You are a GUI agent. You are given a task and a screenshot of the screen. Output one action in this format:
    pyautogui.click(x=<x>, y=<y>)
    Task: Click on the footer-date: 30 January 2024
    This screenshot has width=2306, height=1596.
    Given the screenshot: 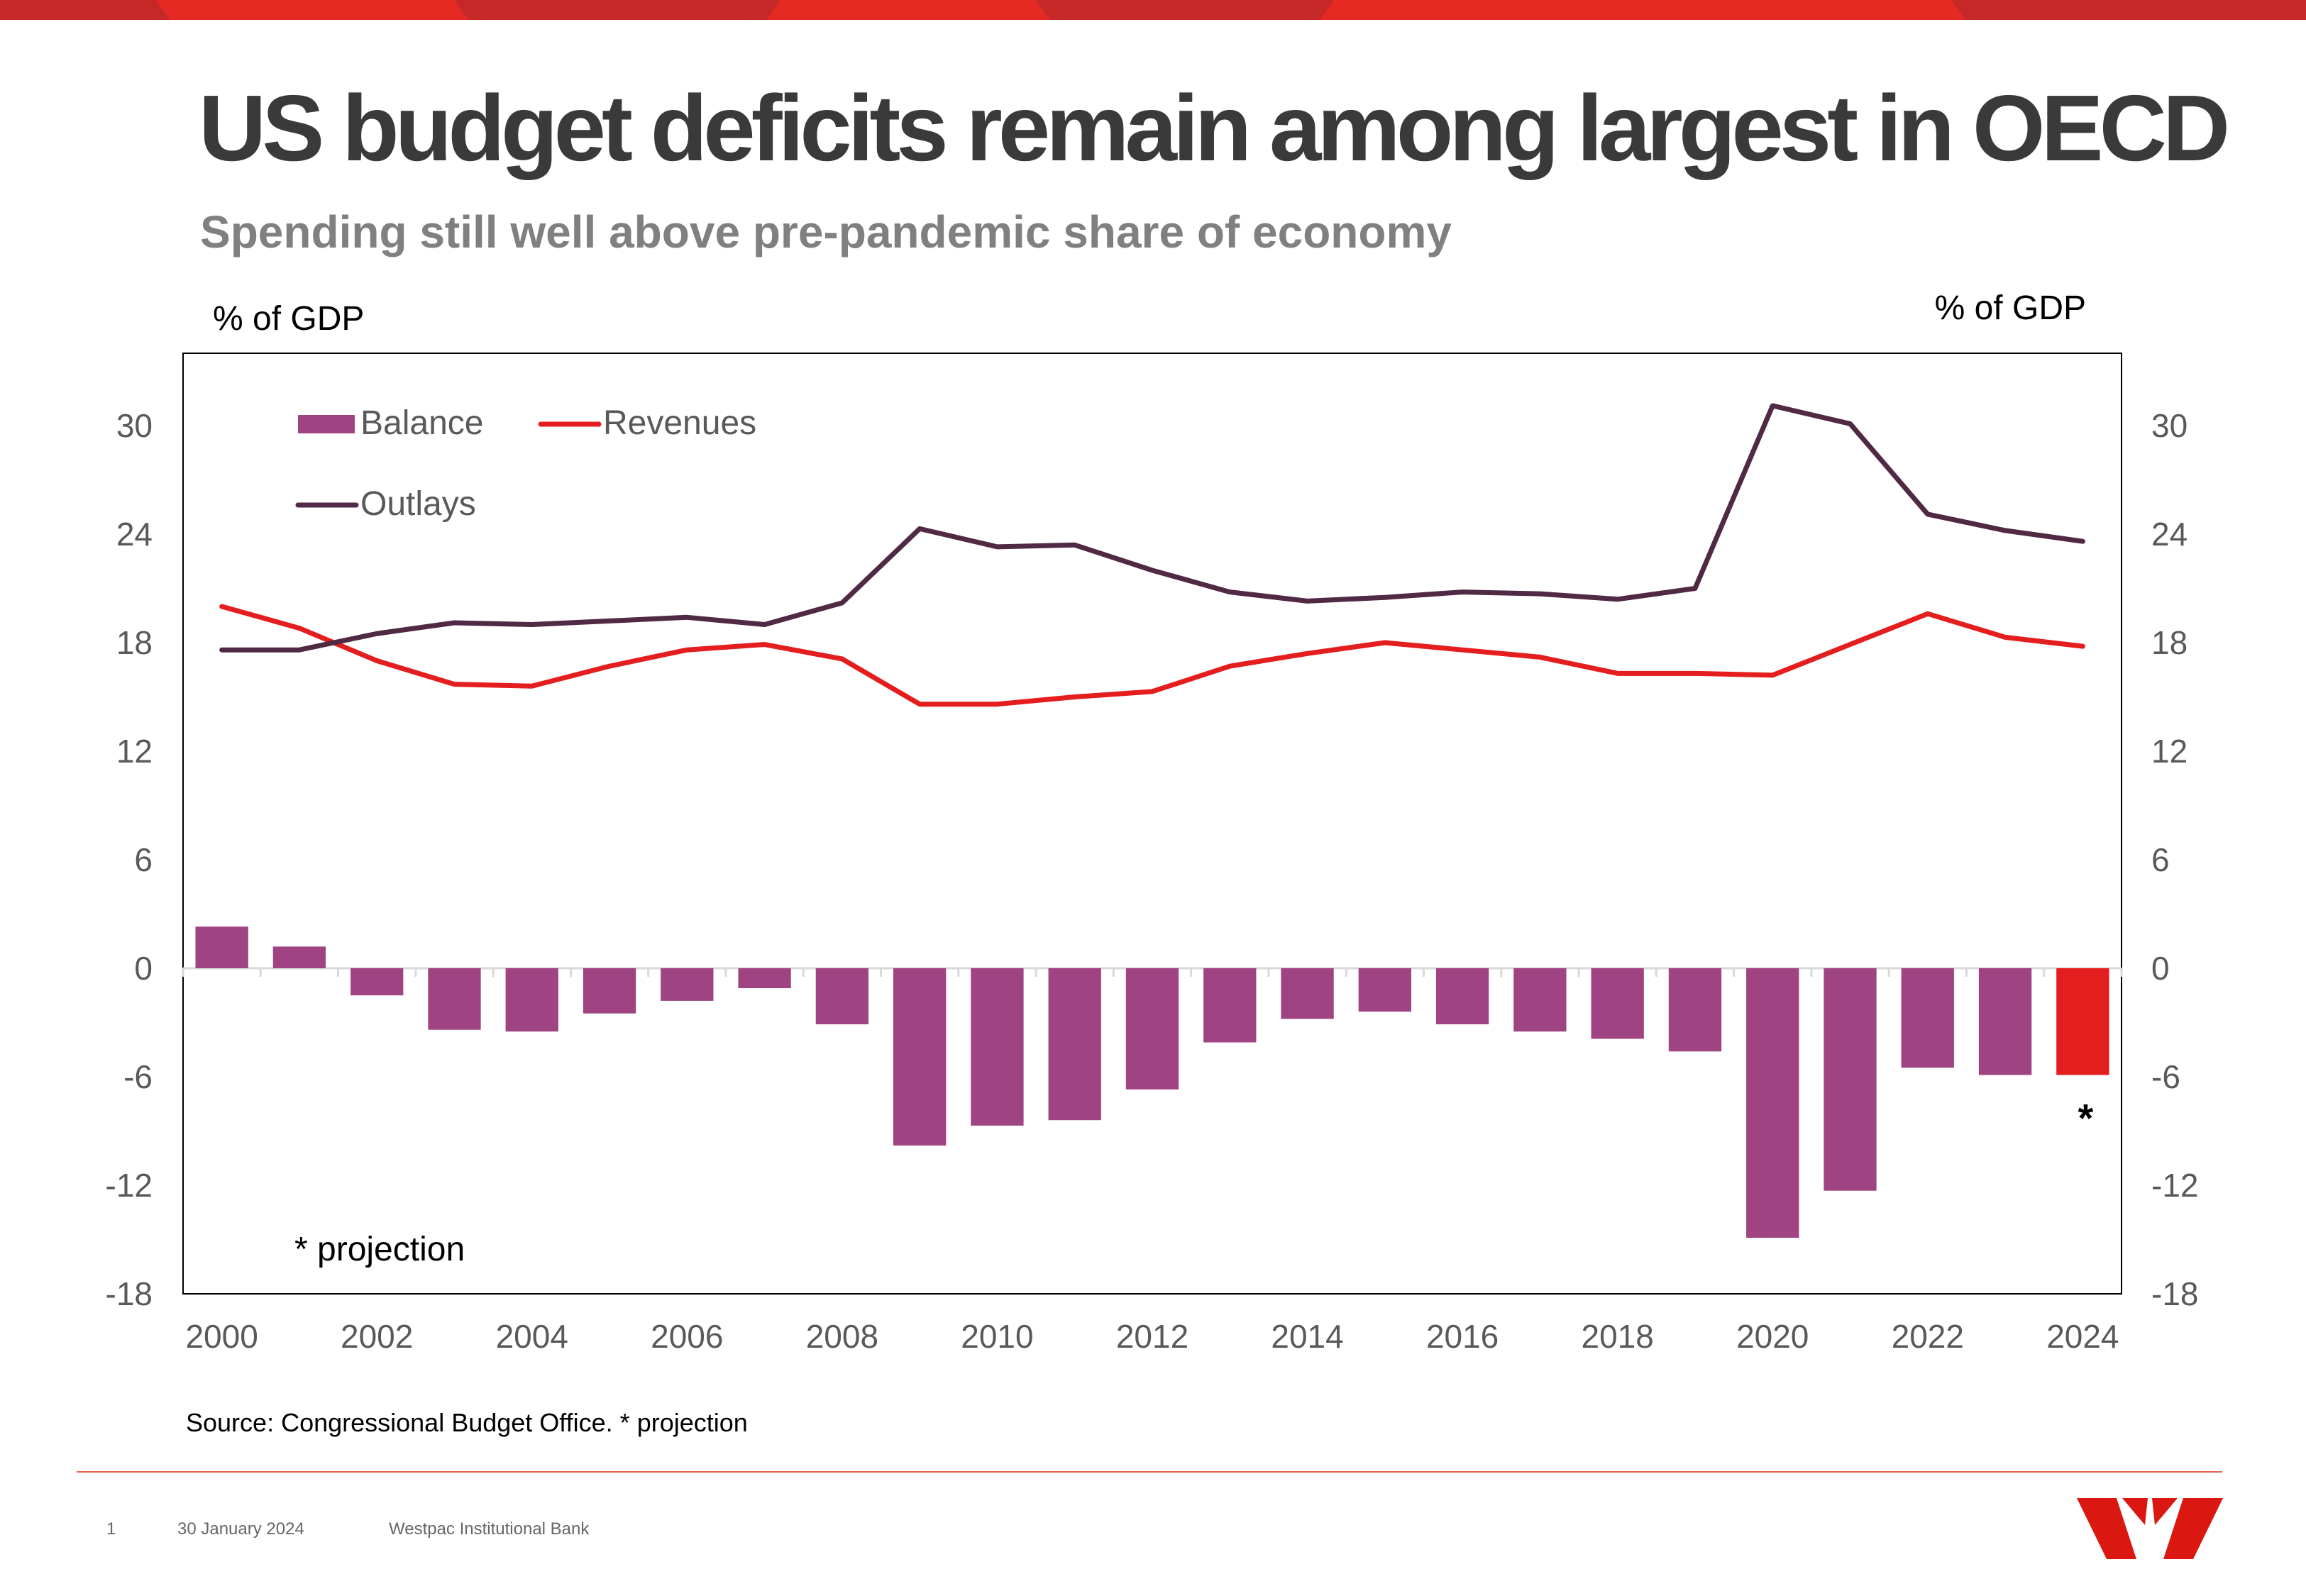 What is the action you would take?
    pyautogui.click(x=241, y=1529)
    